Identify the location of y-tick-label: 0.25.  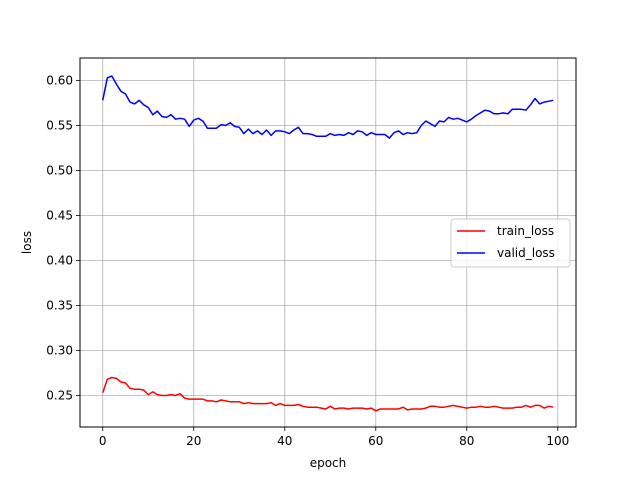
(59, 396).